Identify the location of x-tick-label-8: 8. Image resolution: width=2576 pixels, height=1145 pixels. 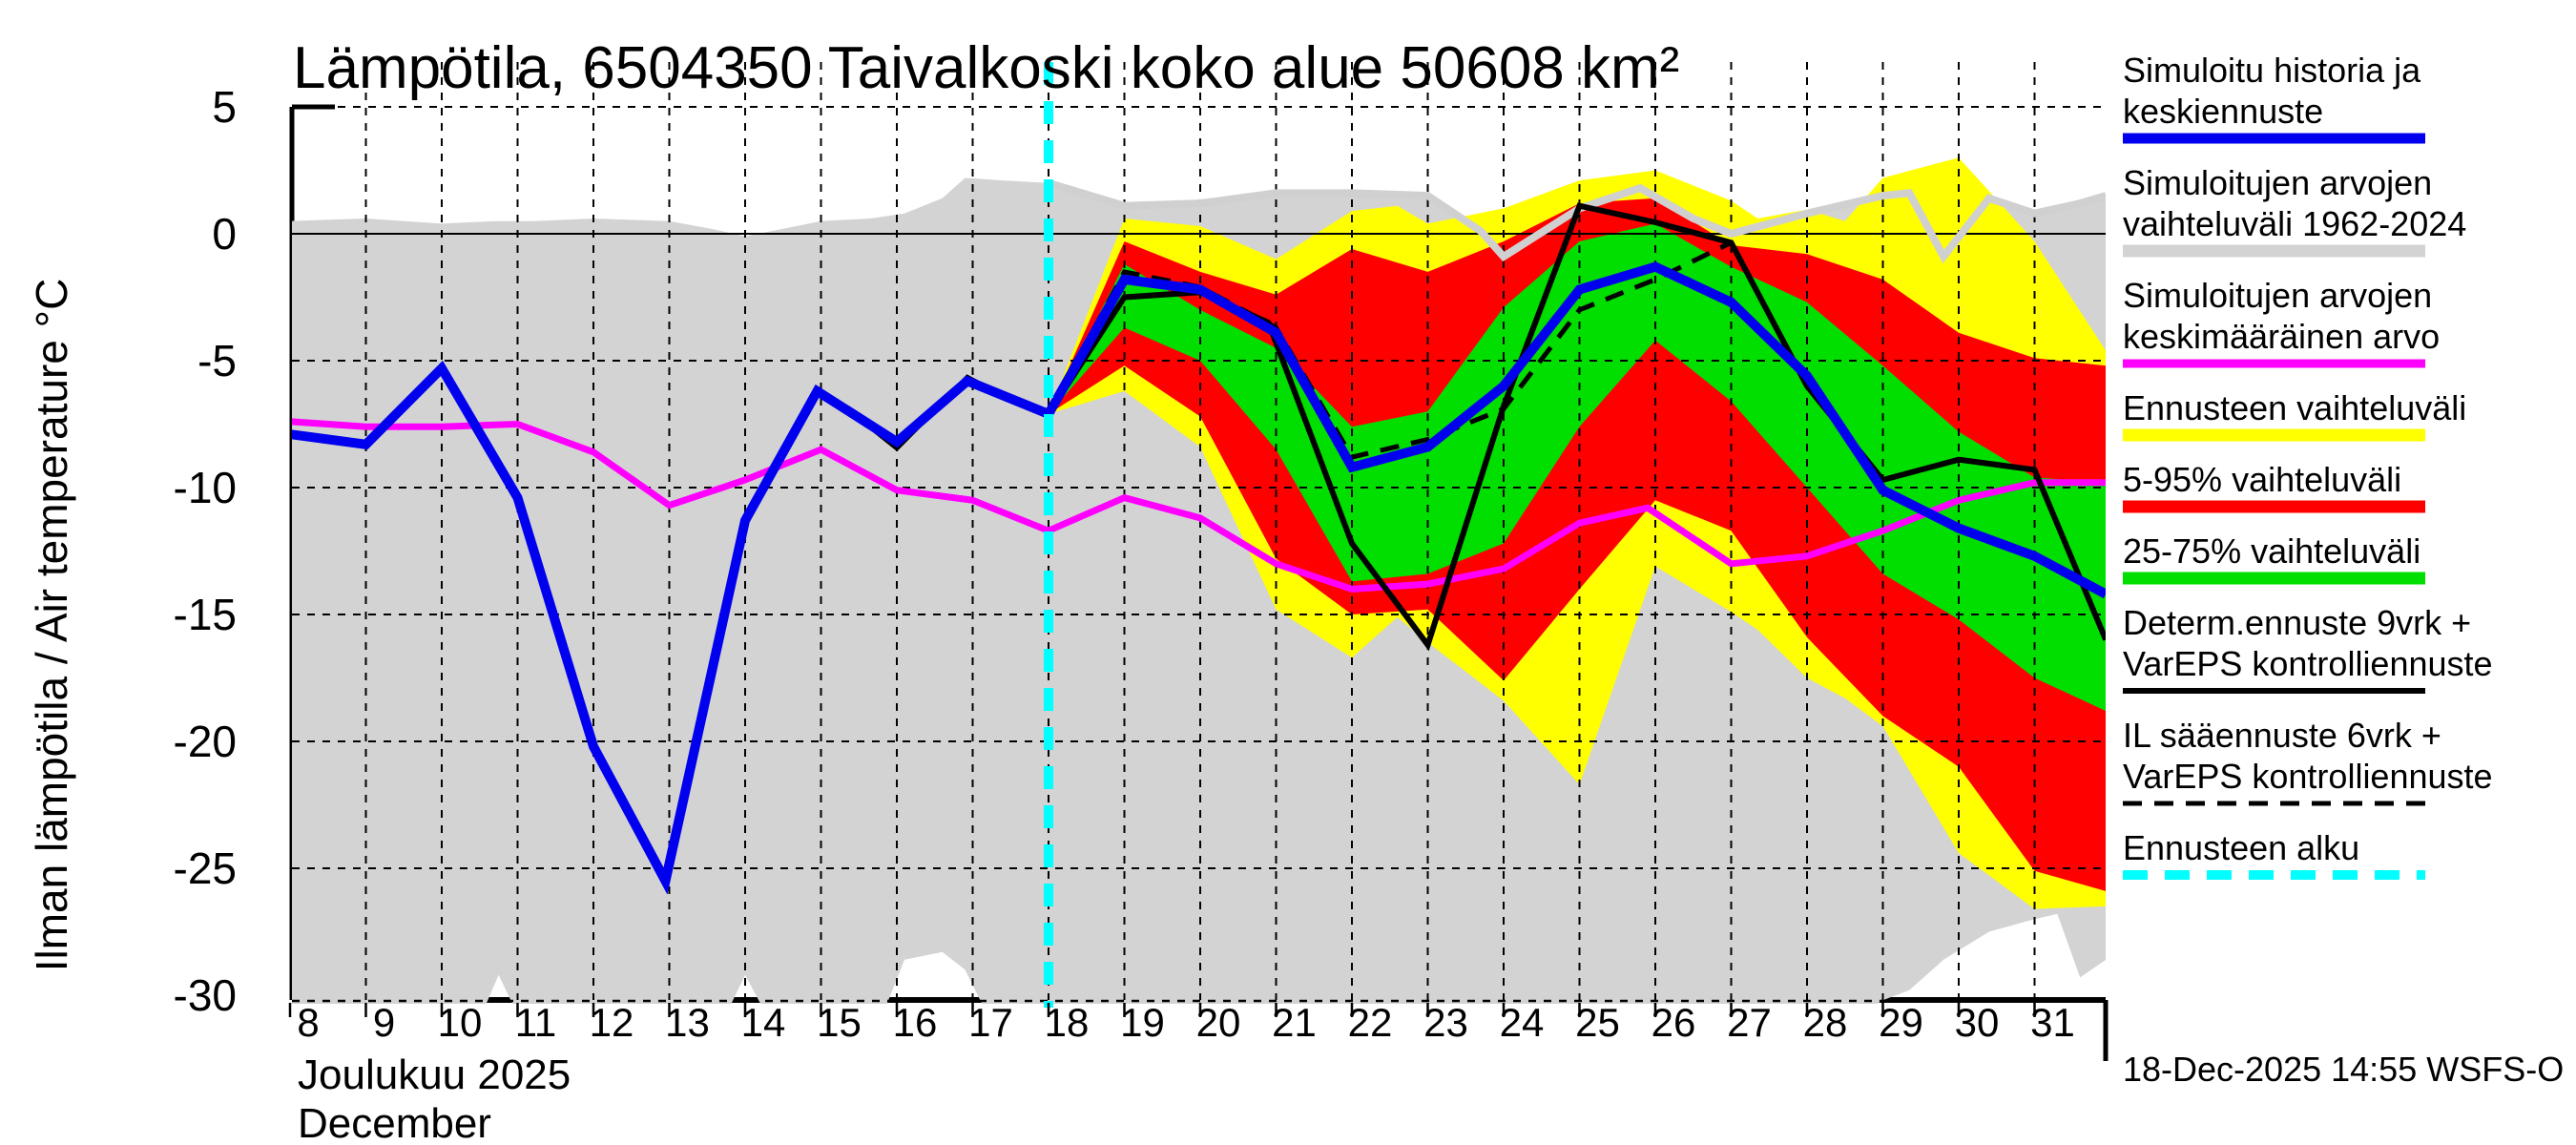
(308, 1022).